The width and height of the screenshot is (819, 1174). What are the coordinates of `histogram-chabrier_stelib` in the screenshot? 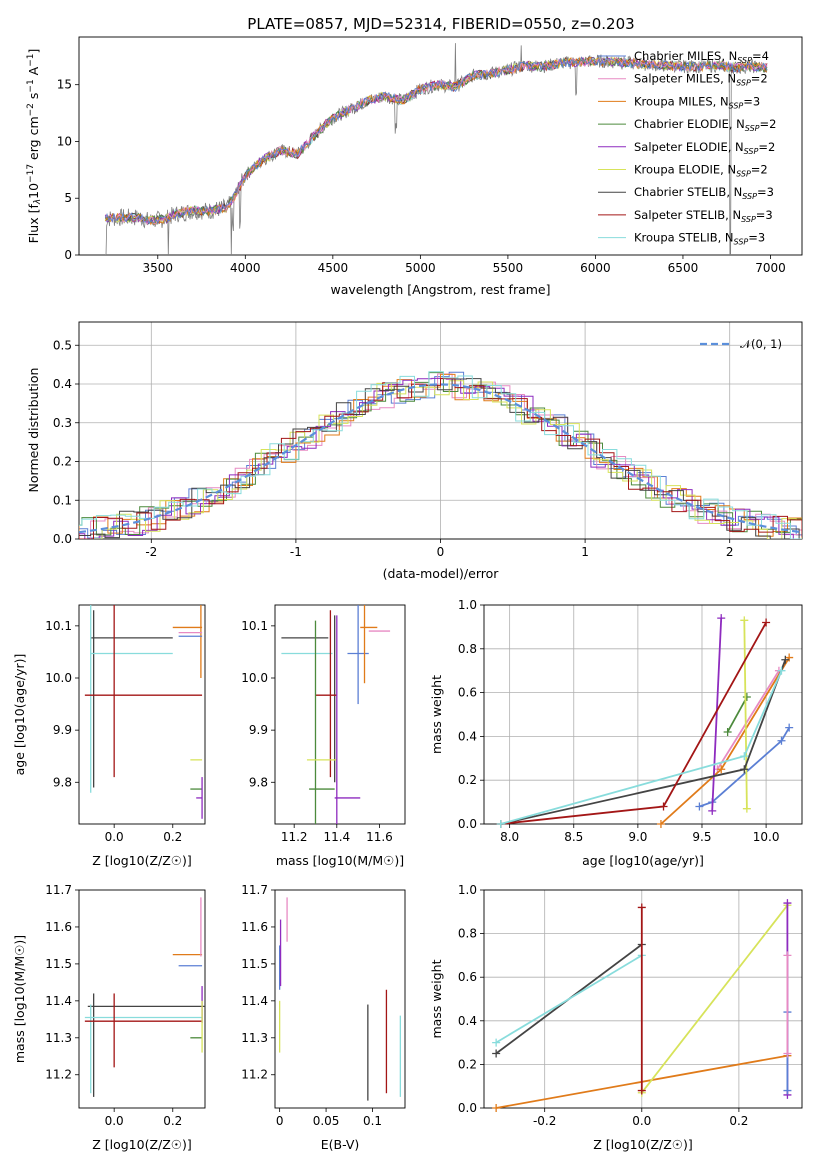 It's located at (440, 458).